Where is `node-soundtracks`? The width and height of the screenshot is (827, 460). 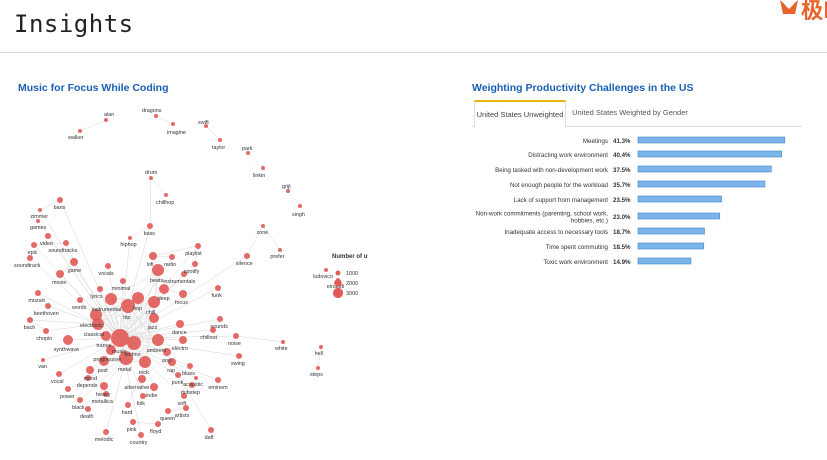 node-soundtracks is located at coordinates (66, 243).